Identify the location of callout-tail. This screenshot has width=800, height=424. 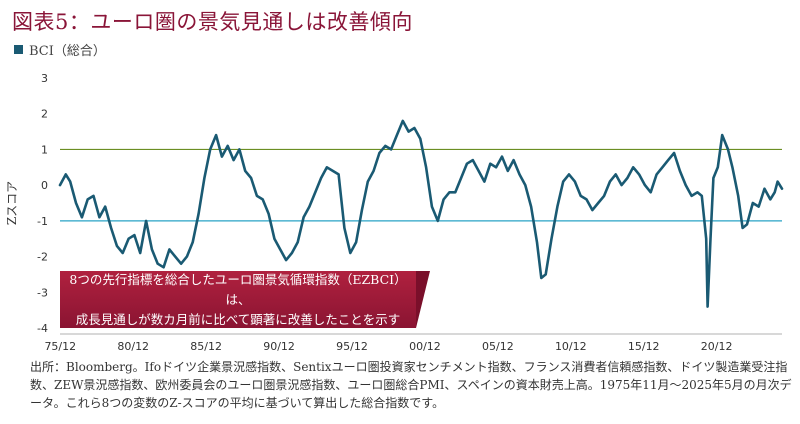
(423, 299).